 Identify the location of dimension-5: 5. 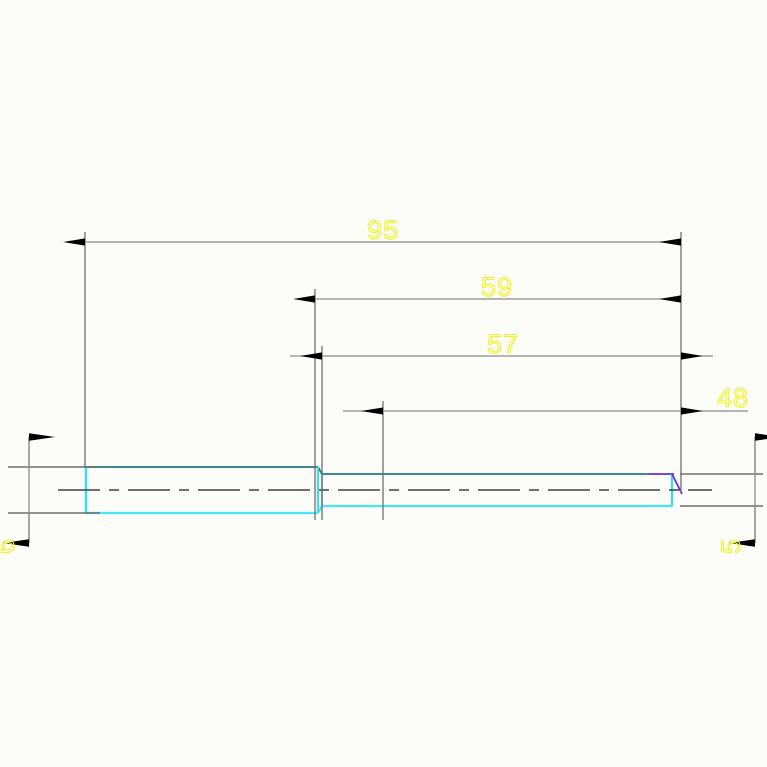
(723, 494).